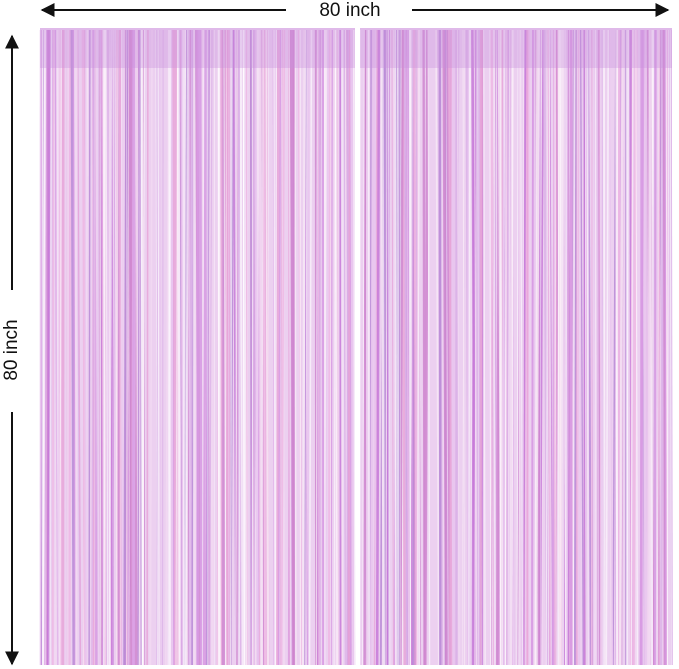 This screenshot has width=679, height=669. What do you see at coordinates (11, 349) in the screenshot?
I see `height-label: 80 inch` at bounding box center [11, 349].